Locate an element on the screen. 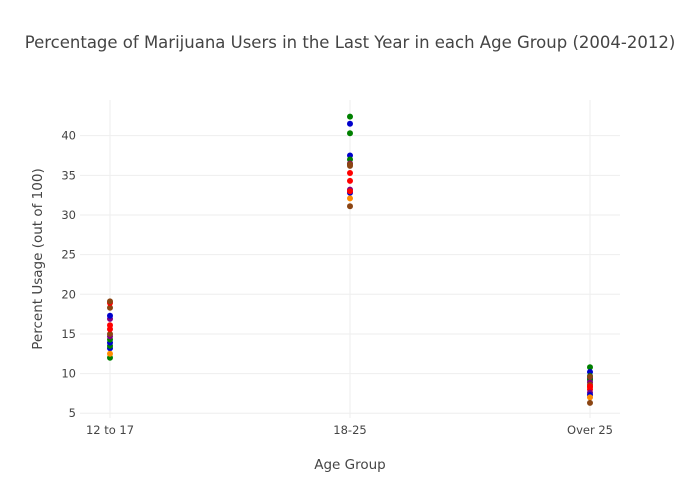 Image resolution: width=700 pixels, height=500 pixels. y-tick-label: 30 is located at coordinates (68, 215).